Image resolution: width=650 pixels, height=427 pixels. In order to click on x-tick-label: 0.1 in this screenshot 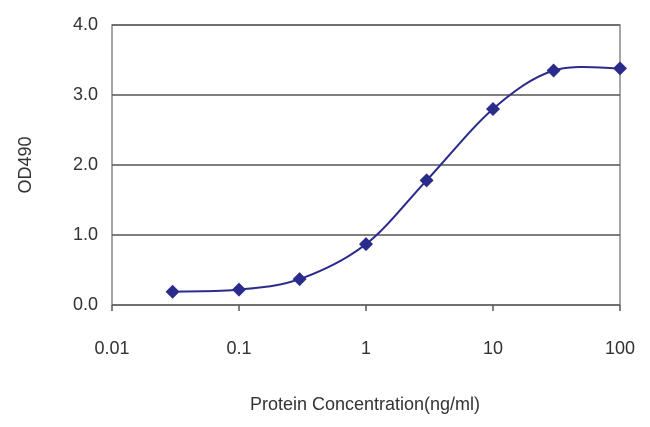, I will do `click(238, 348)`.